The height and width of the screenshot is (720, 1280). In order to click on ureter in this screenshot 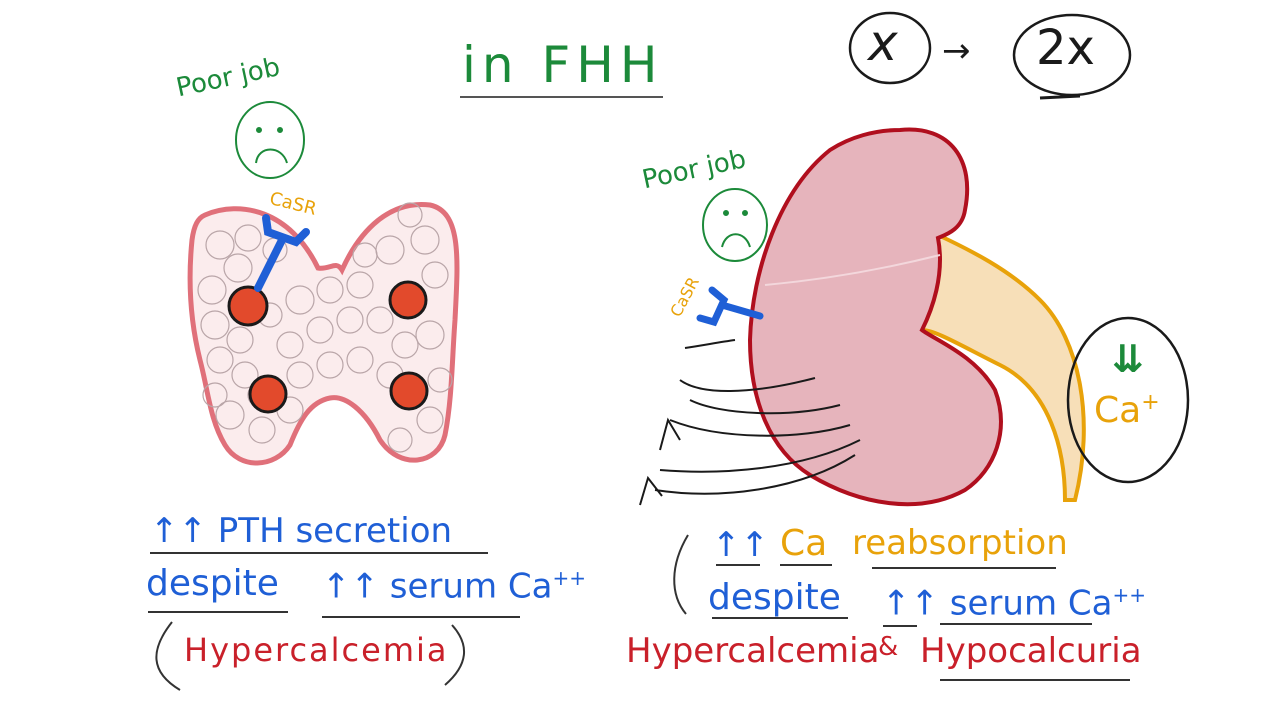, I will do `click(1002, 366)`.